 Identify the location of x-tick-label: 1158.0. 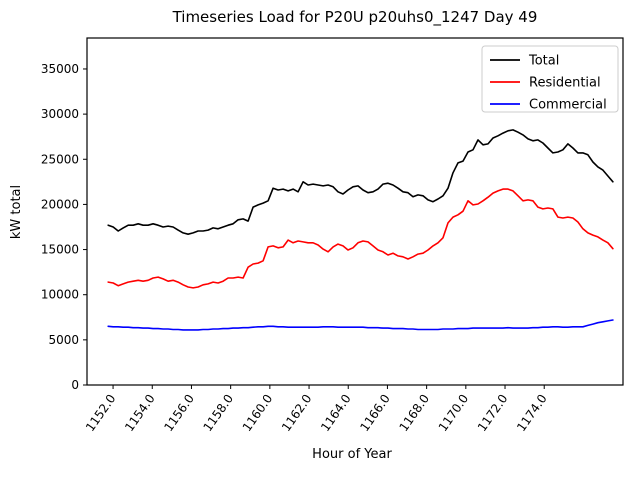
(219, 413).